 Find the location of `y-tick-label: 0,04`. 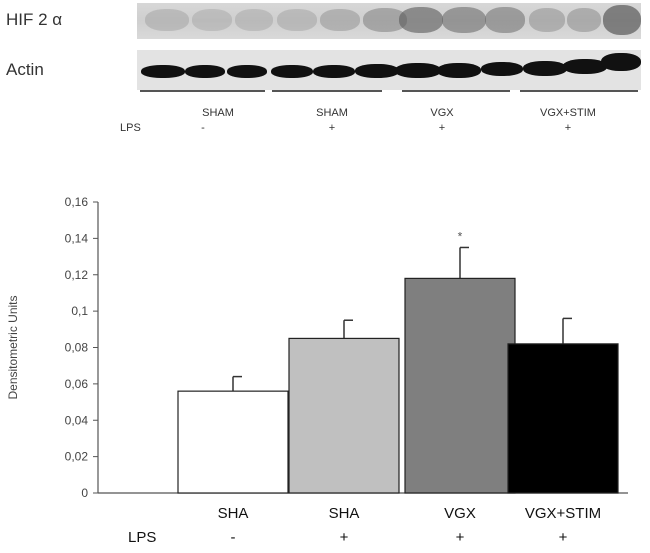

y-tick-label: 0,04 is located at coordinates (77, 420).